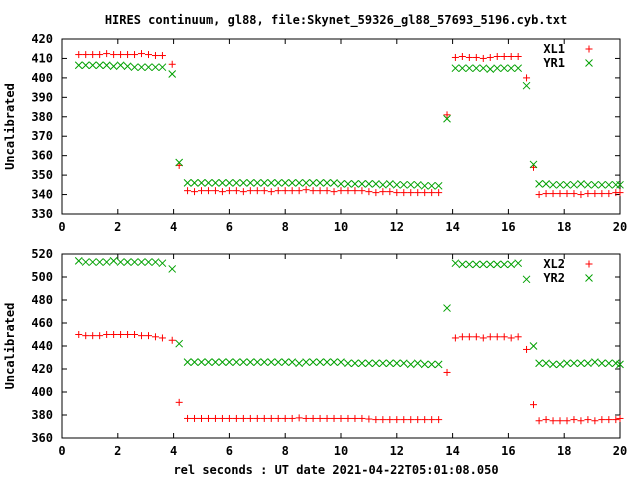  What do you see at coordinates (42, 392) in the screenshot?
I see `y-tick-label: 400` at bounding box center [42, 392].